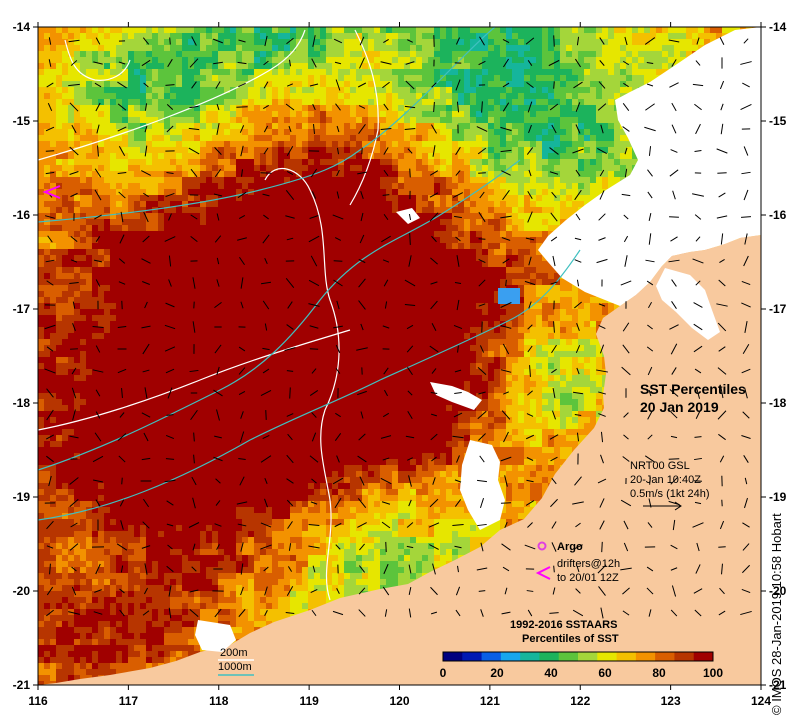 This screenshot has width=799, height=728. I want to click on x-tick-label: 116, so click(38, 701).